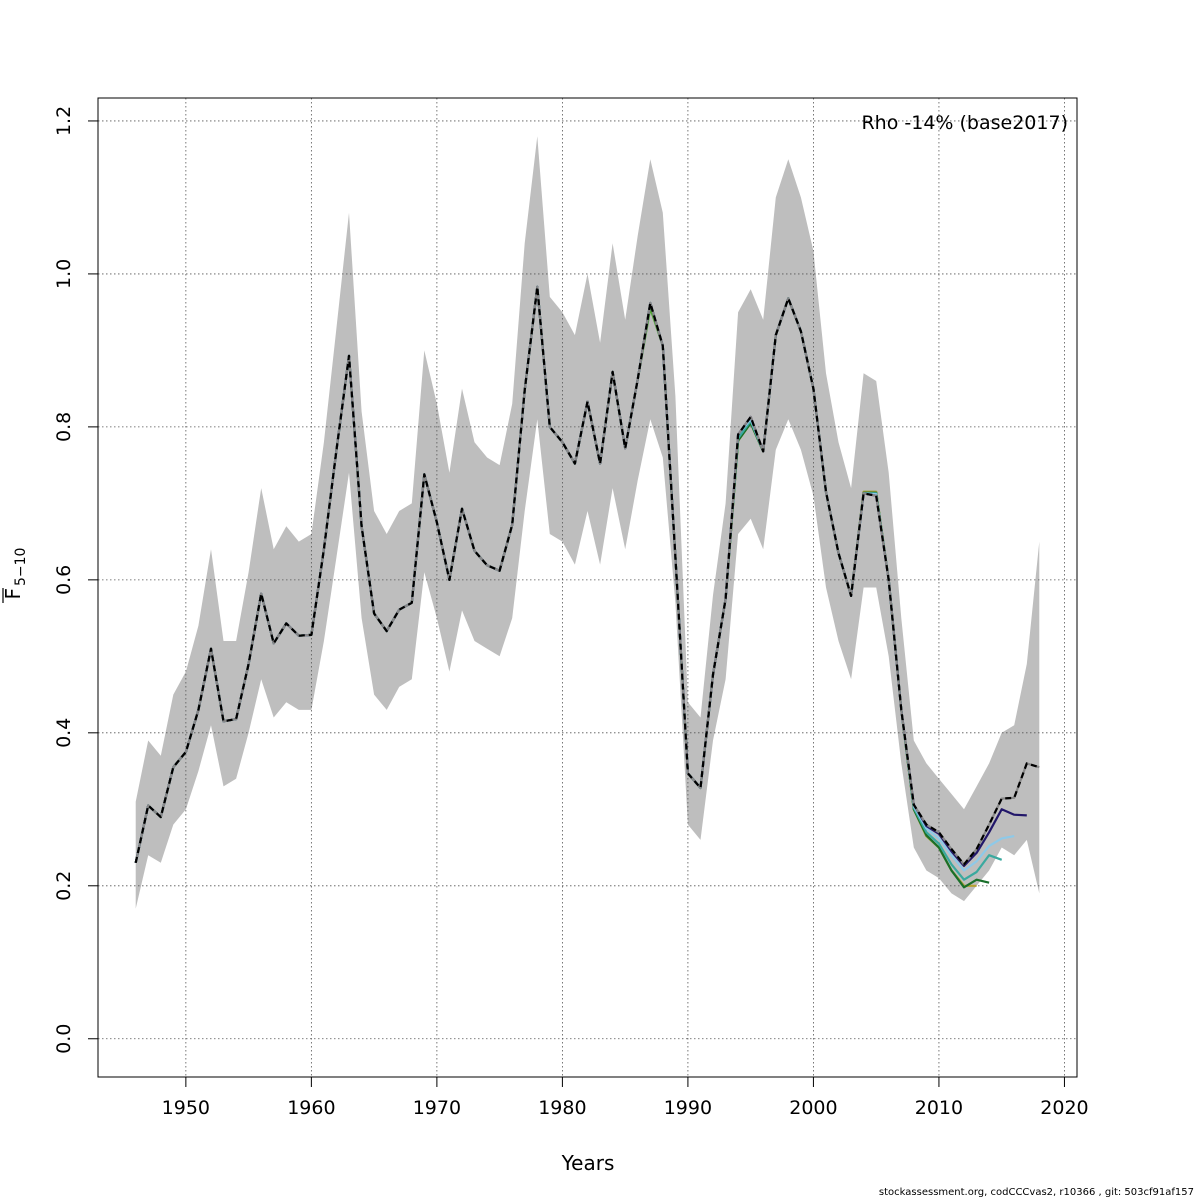  I want to click on x-axis-label: Years, so click(588, 1163).